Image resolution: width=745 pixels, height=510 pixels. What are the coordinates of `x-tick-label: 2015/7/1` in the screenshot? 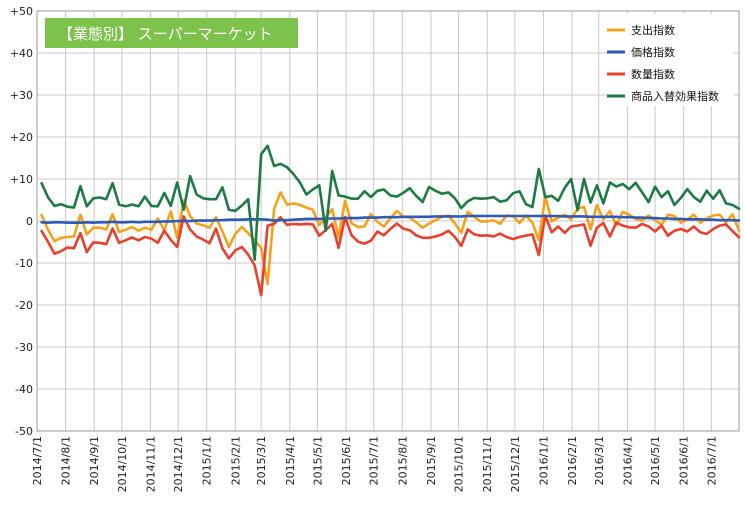 It's located at (374, 460).